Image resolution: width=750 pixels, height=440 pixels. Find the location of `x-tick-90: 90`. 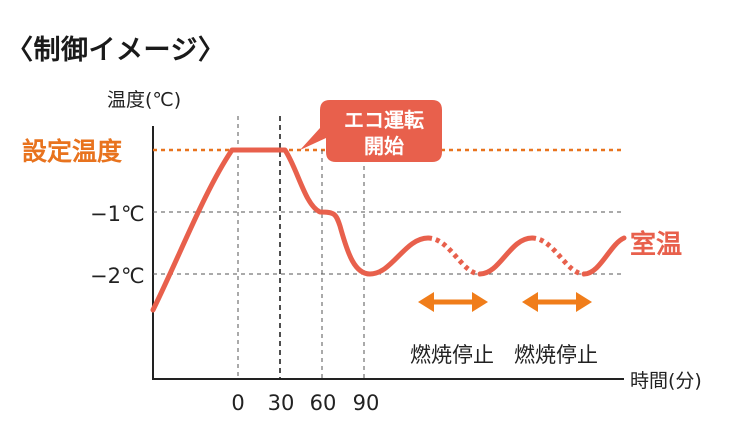

x-tick-90: 90 is located at coordinates (366, 403).